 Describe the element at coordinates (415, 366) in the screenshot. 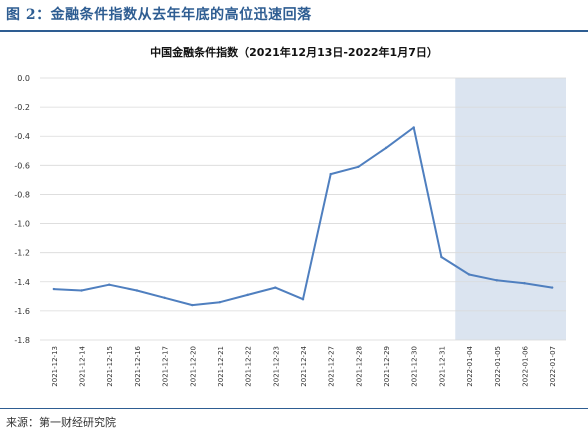

I see `x-tick-label: 2021-12-30` at that location.